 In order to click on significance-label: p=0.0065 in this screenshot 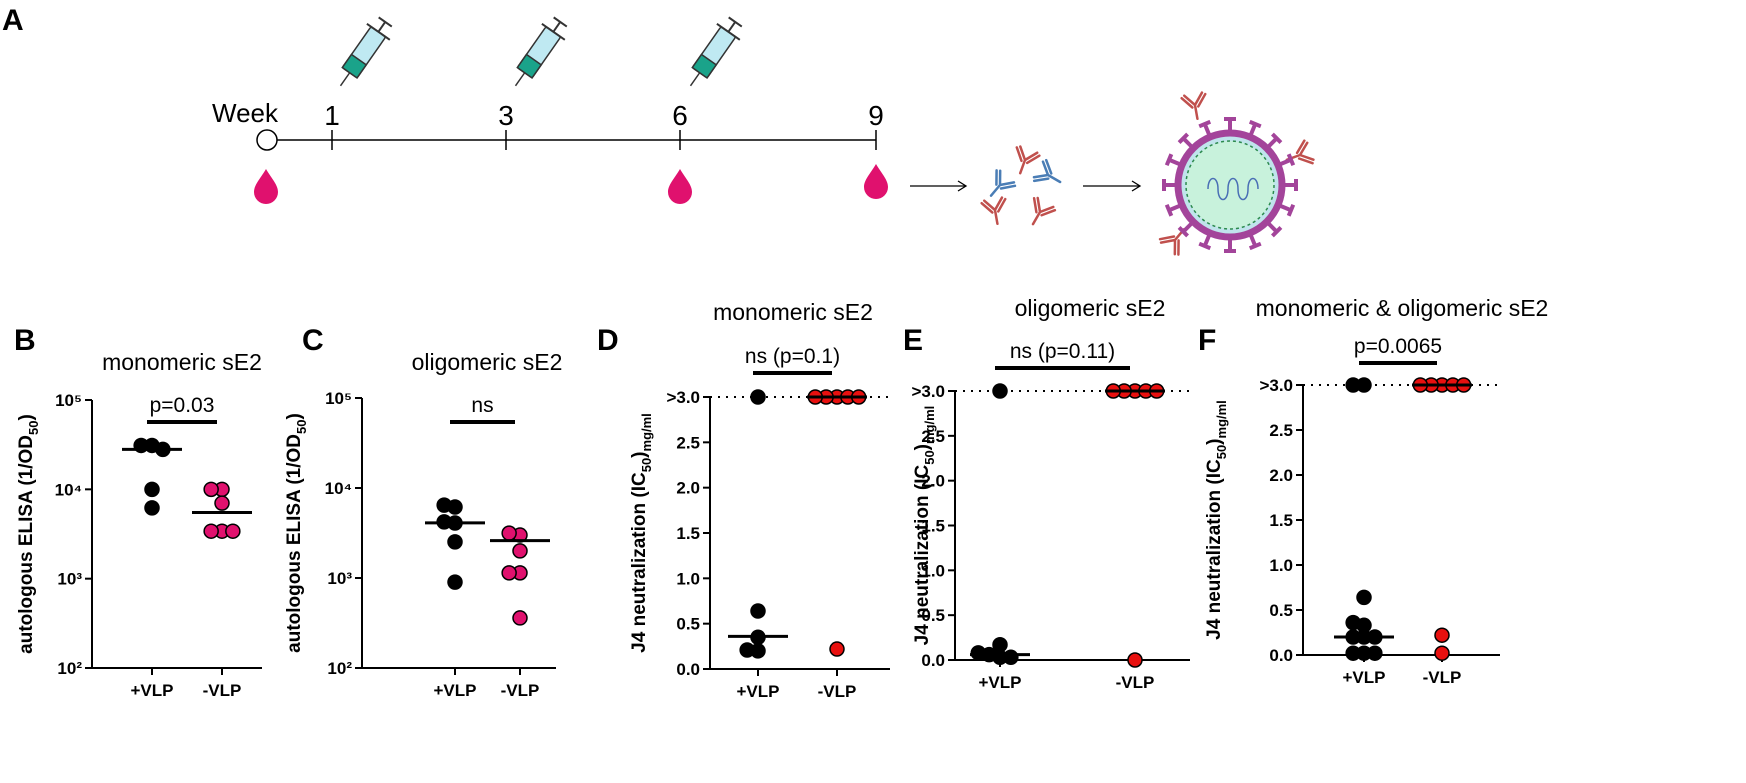, I will do `click(1398, 346)`.